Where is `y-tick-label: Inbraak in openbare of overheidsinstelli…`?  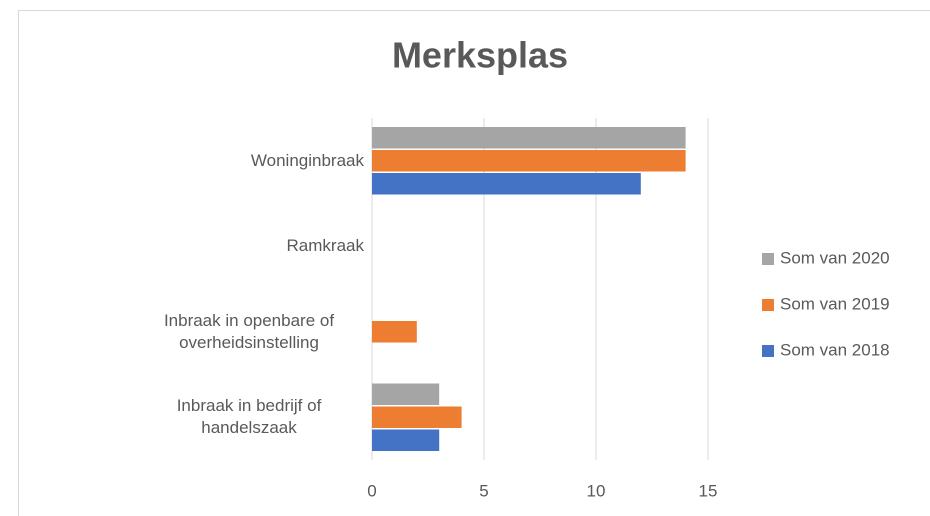
y-tick-label: Inbraak in openbare of overheidsinstelli… is located at coordinates (249, 331).